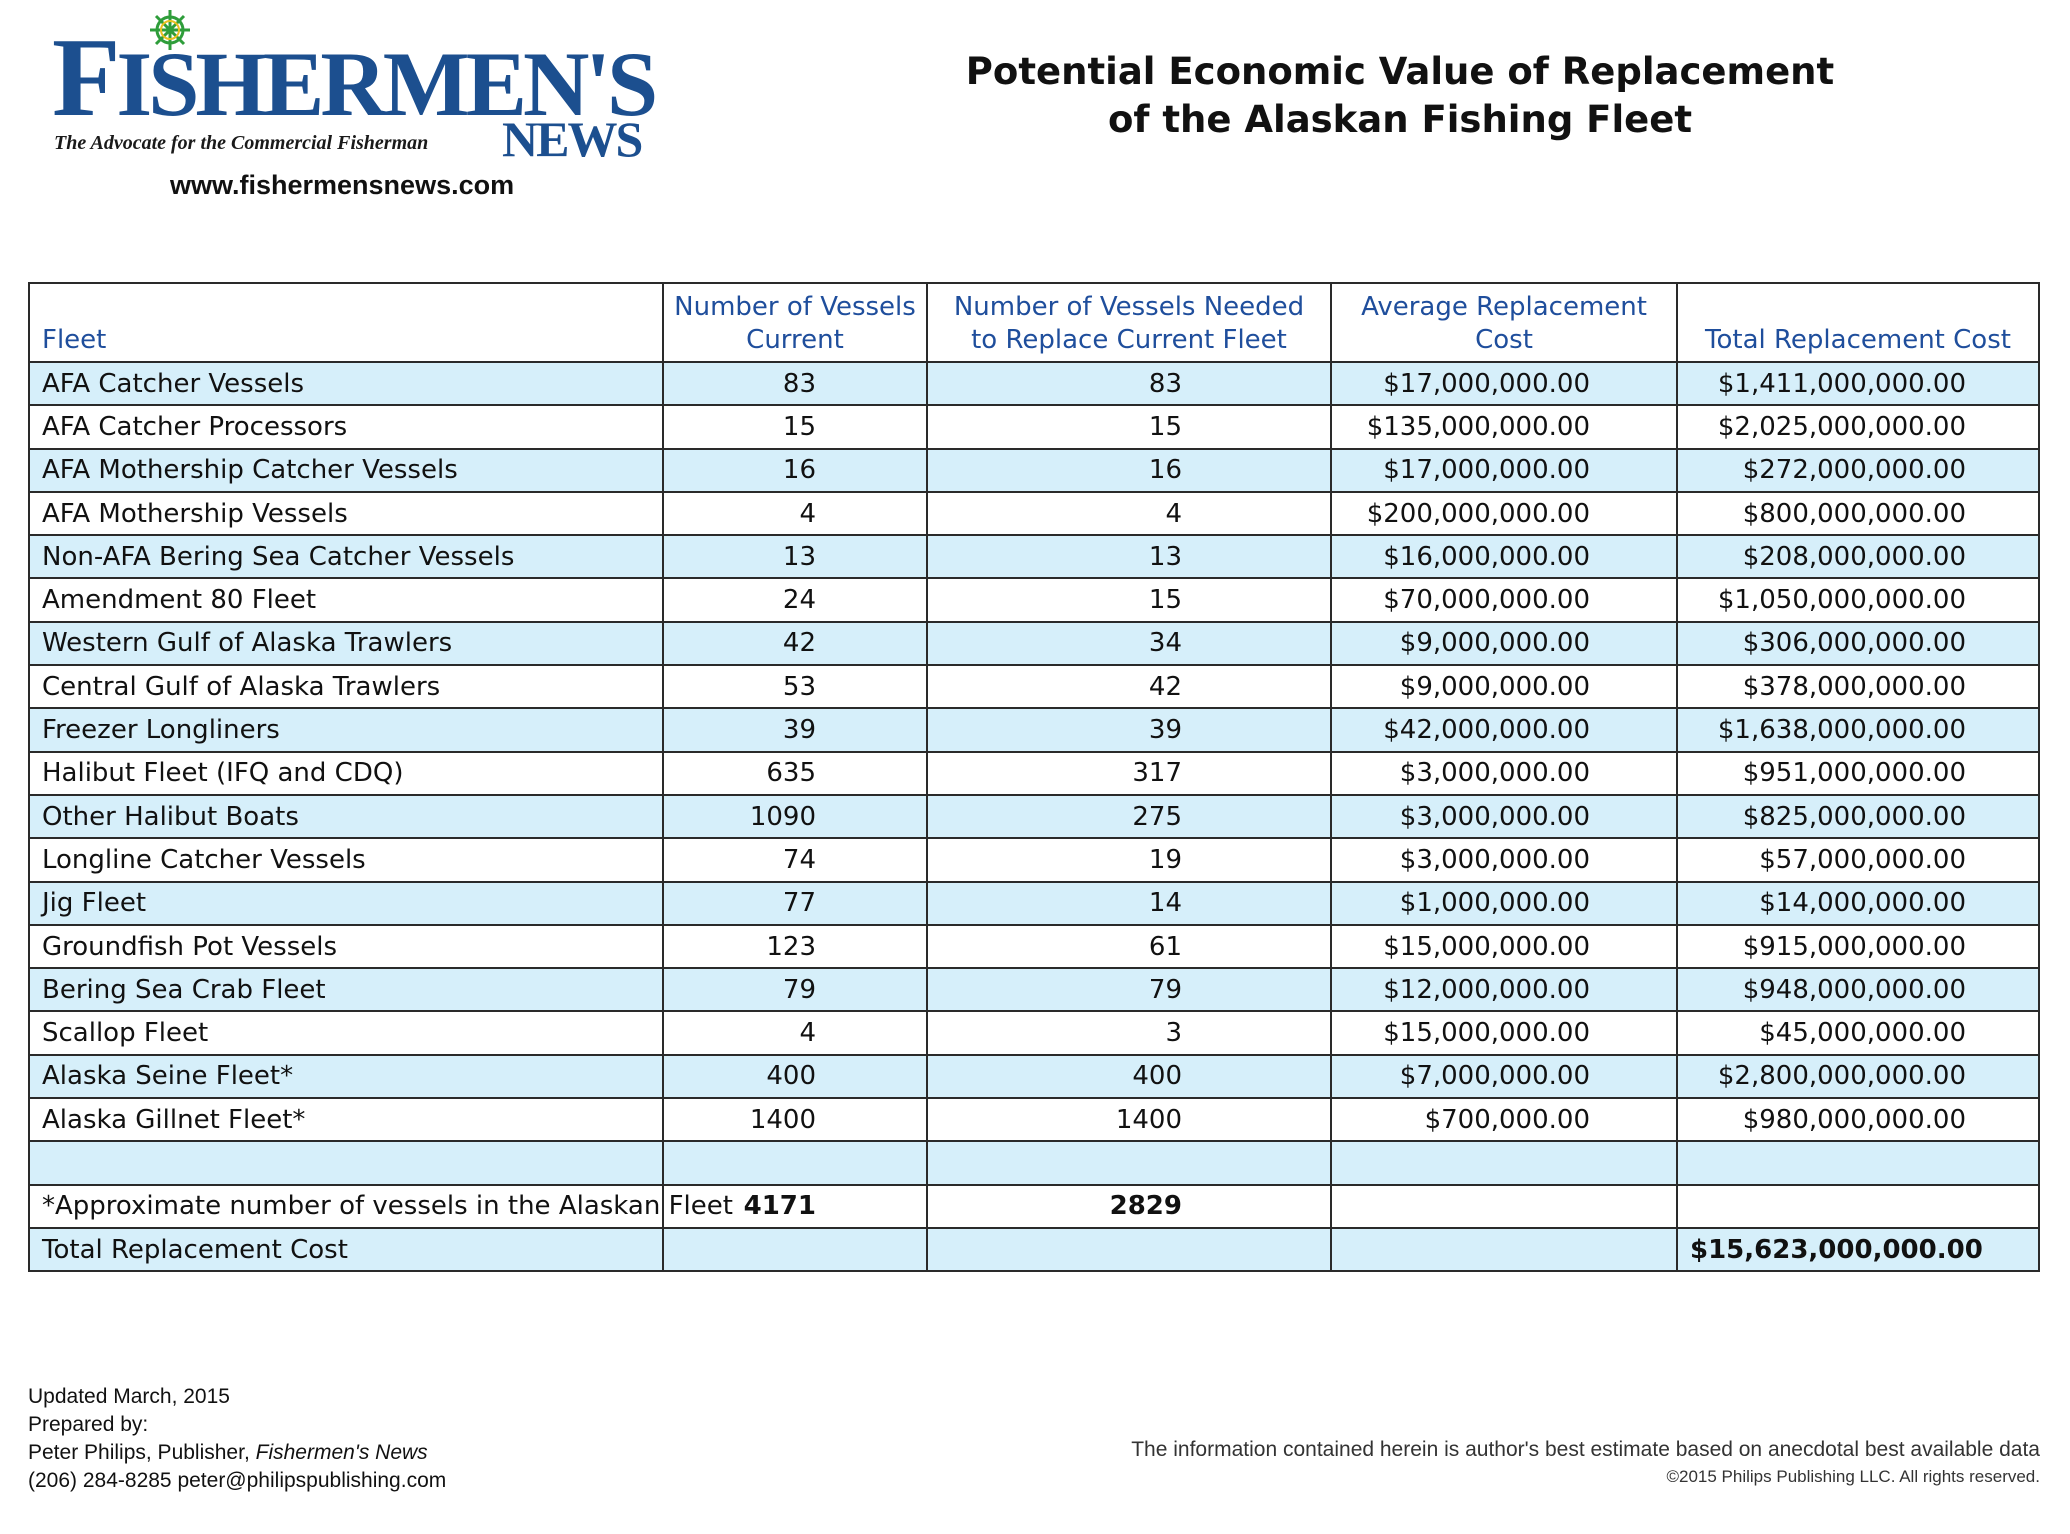 This screenshot has height=1534, width=2070. Describe the element at coordinates (1858, 557) in the screenshot. I see `total-cost-cell: $208,000,000.00` at that location.